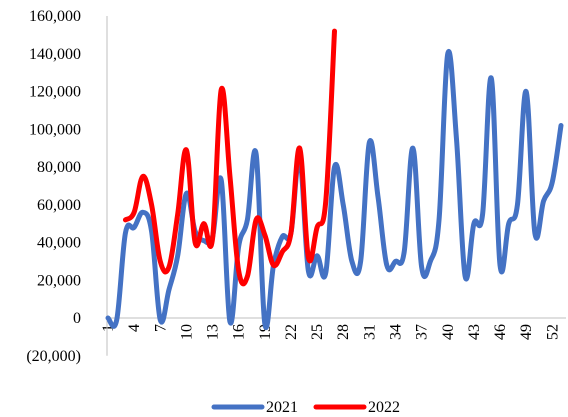  I want to click on x-tick-label: 16, so click(239, 332).